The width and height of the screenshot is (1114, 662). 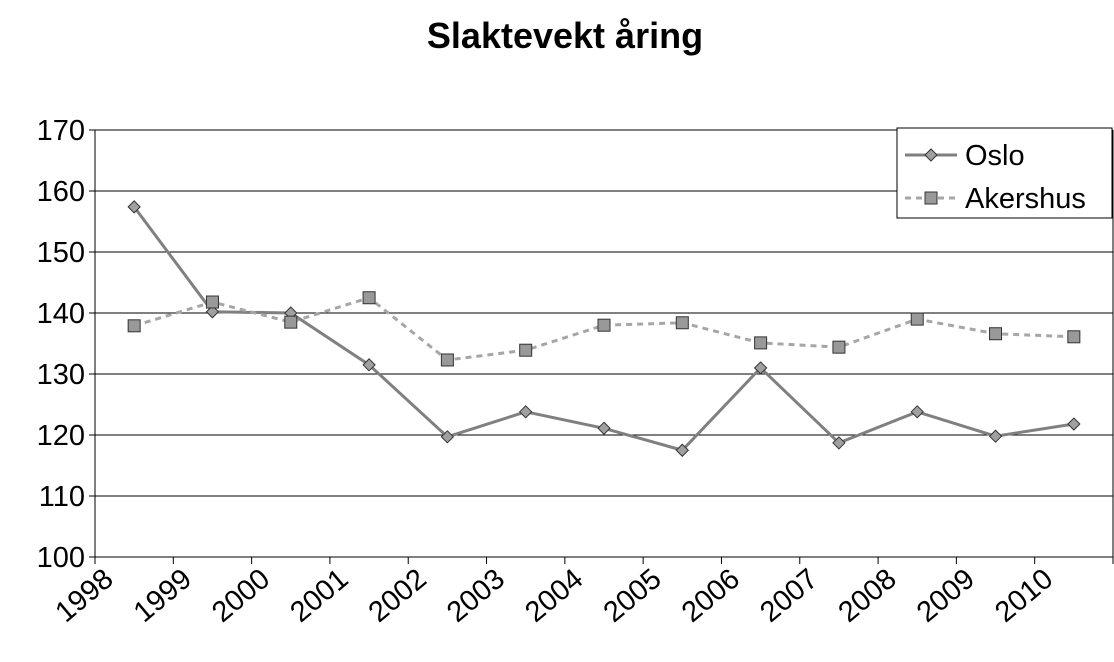 What do you see at coordinates (476, 596) in the screenshot?
I see `x-tick-label: 2003` at bounding box center [476, 596].